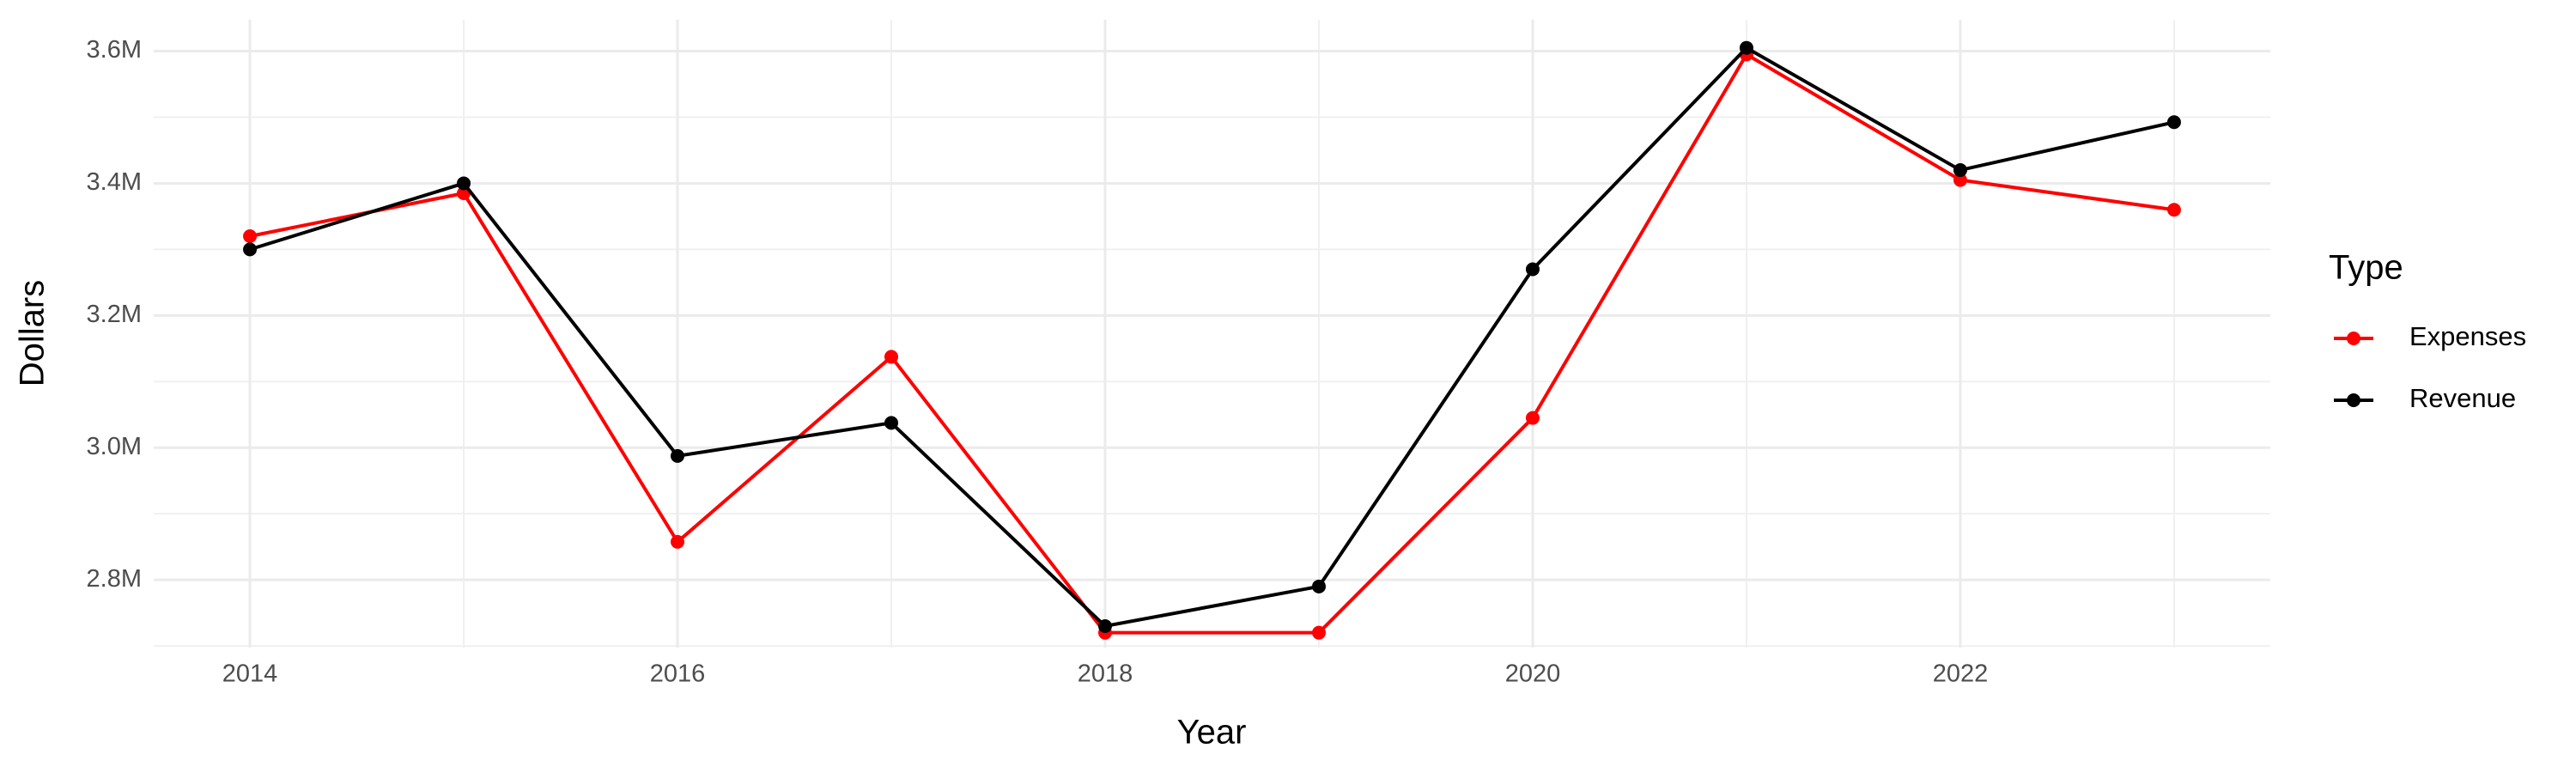  I want to click on x-tick-label: 2018, so click(1105, 674).